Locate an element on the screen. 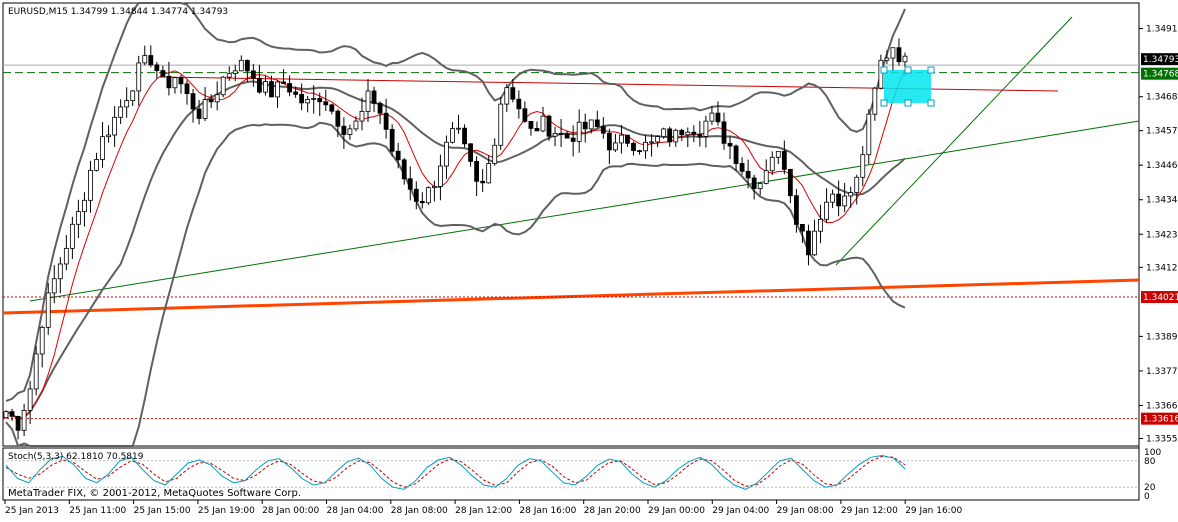 This screenshot has height=522, width=1178. x-tick-label: 29 Jan 08:00 is located at coordinates (805, 511).